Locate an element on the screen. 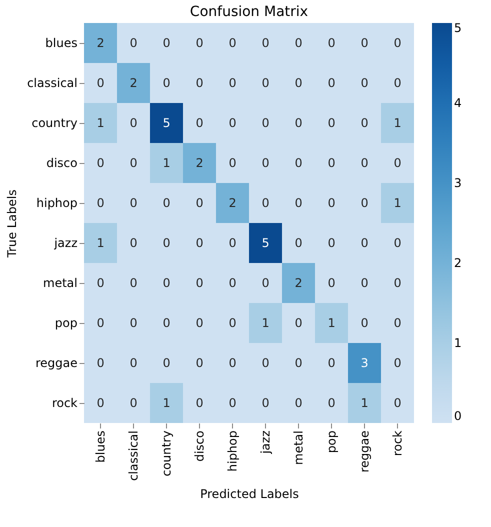  y-tick-label: disco is located at coordinates (62, 163).